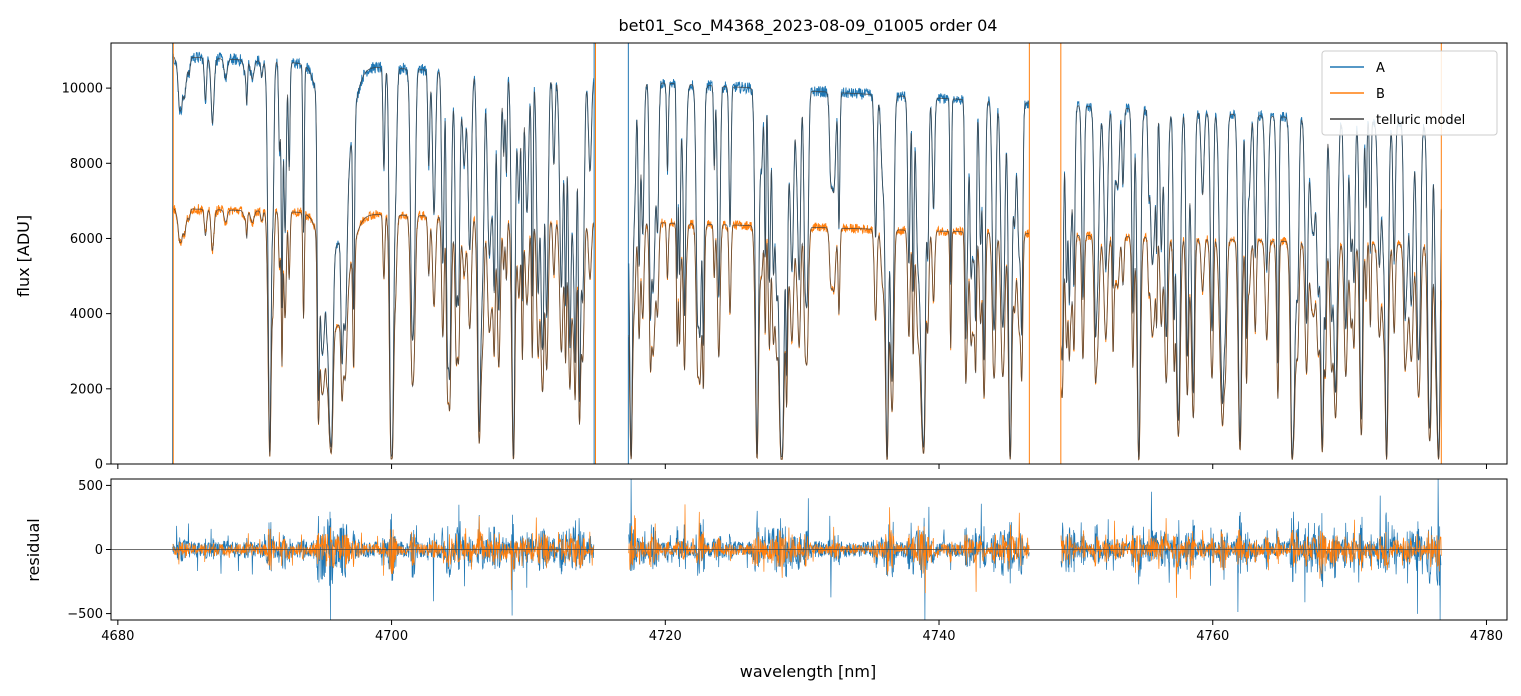  I want to click on legend: A B telluric model, so click(1409, 93).